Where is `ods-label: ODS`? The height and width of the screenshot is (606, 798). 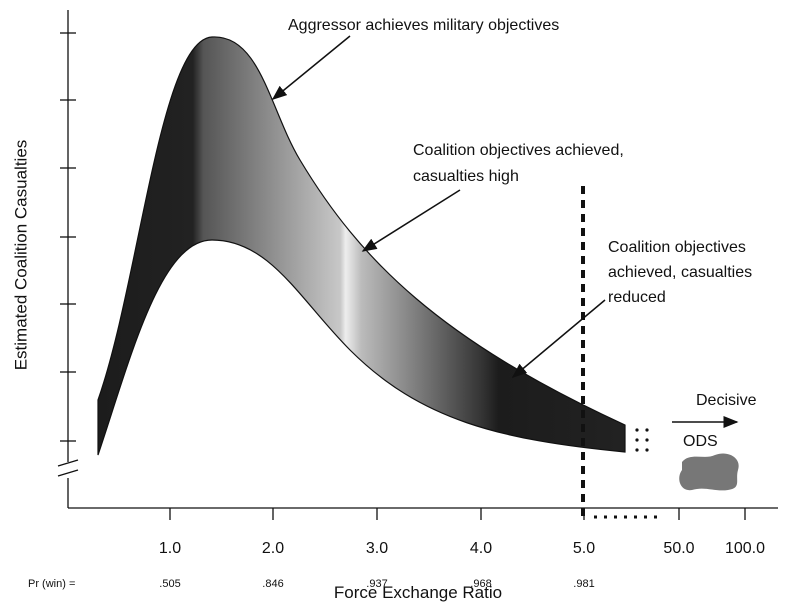
ods-label: ODS is located at coordinates (700, 441).